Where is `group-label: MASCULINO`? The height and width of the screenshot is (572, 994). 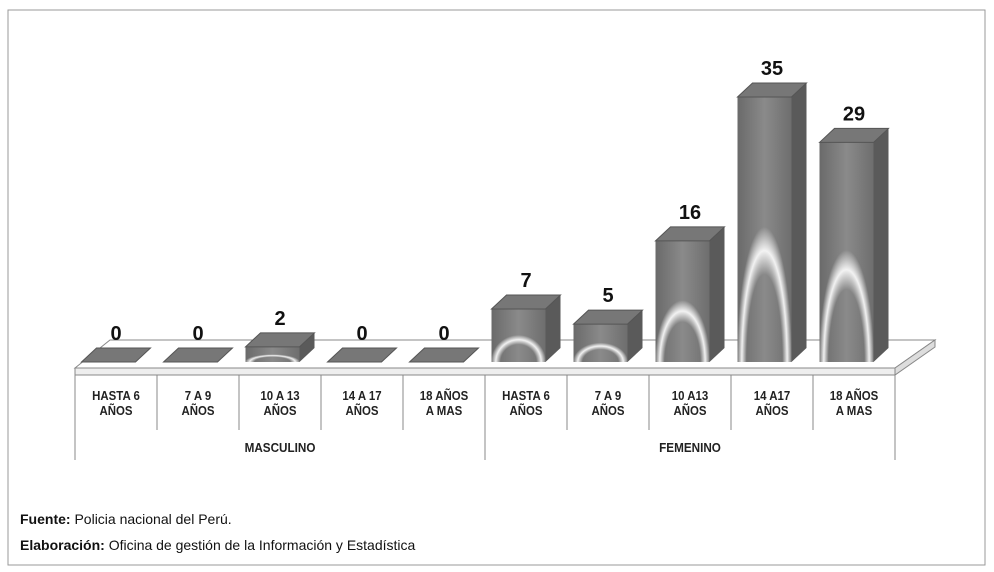 group-label: MASCULINO is located at coordinates (280, 447).